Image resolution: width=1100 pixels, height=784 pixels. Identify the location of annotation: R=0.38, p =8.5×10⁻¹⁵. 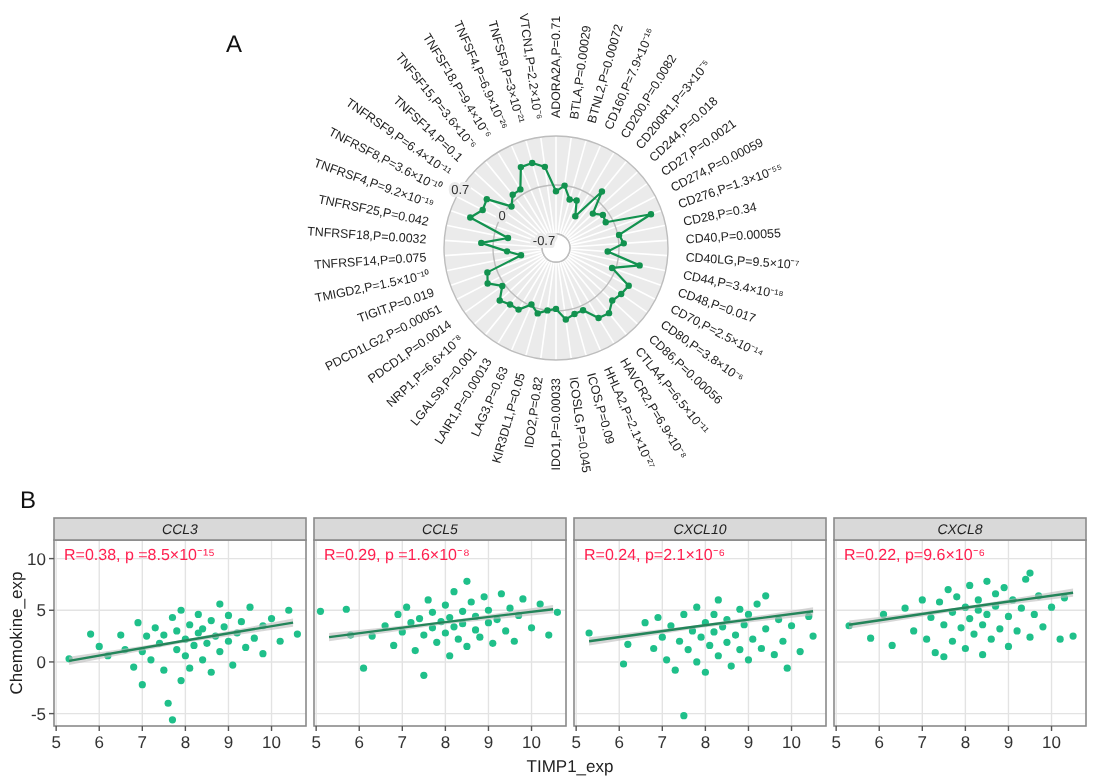
(139, 555).